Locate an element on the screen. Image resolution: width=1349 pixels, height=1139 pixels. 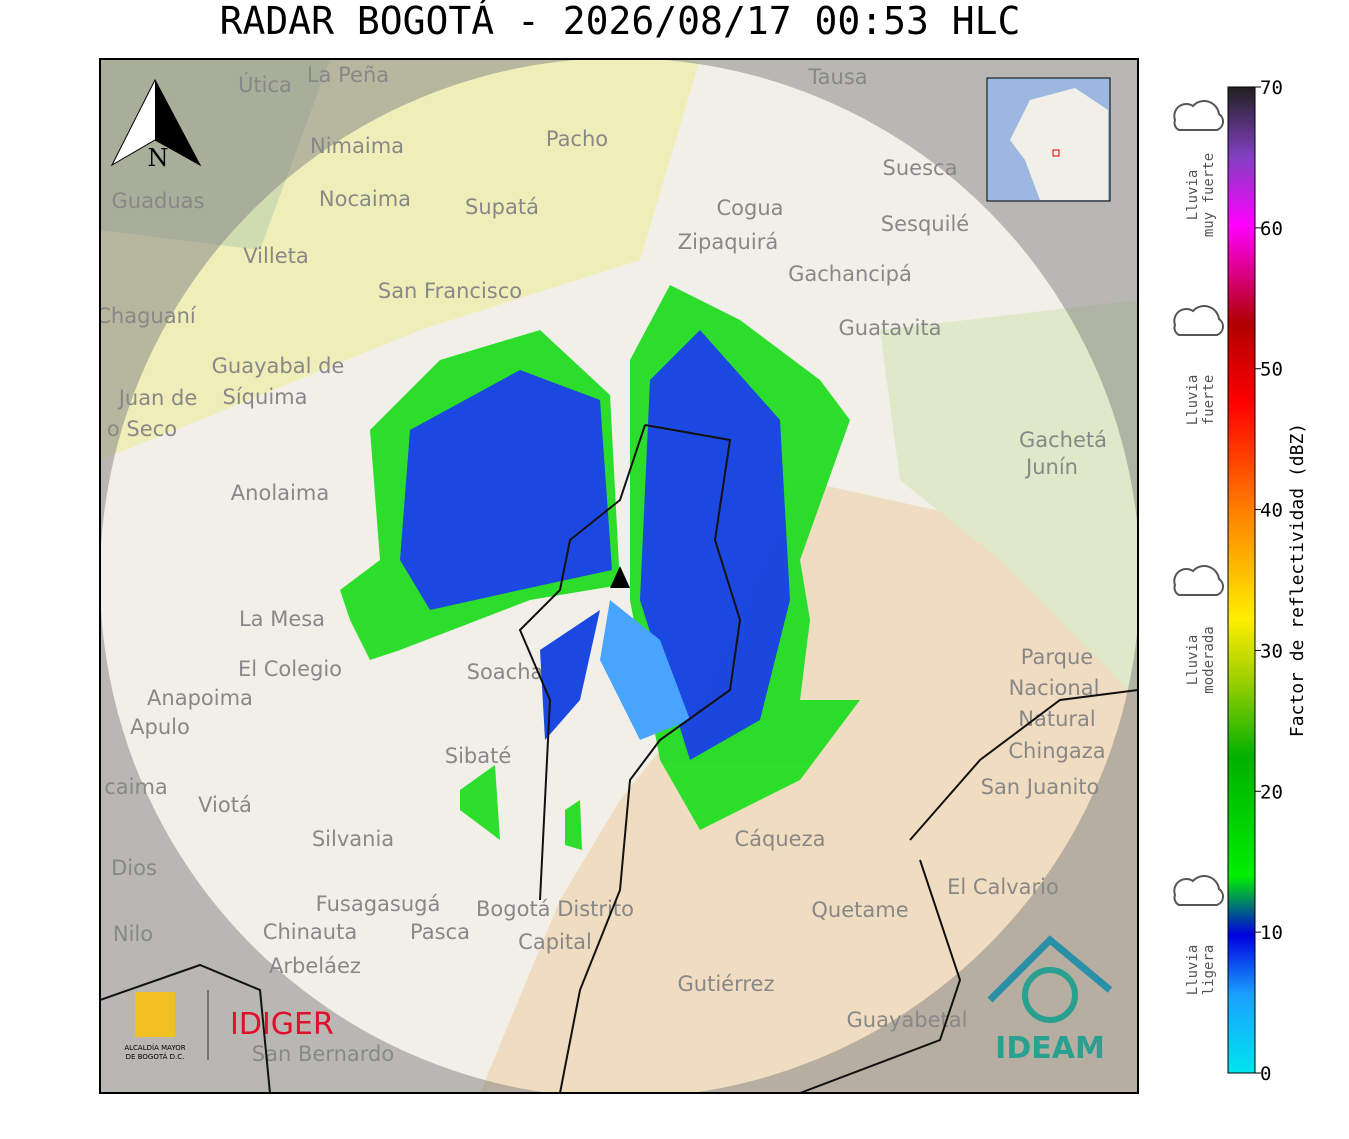
place-label: Cogua is located at coordinates (749, 208).